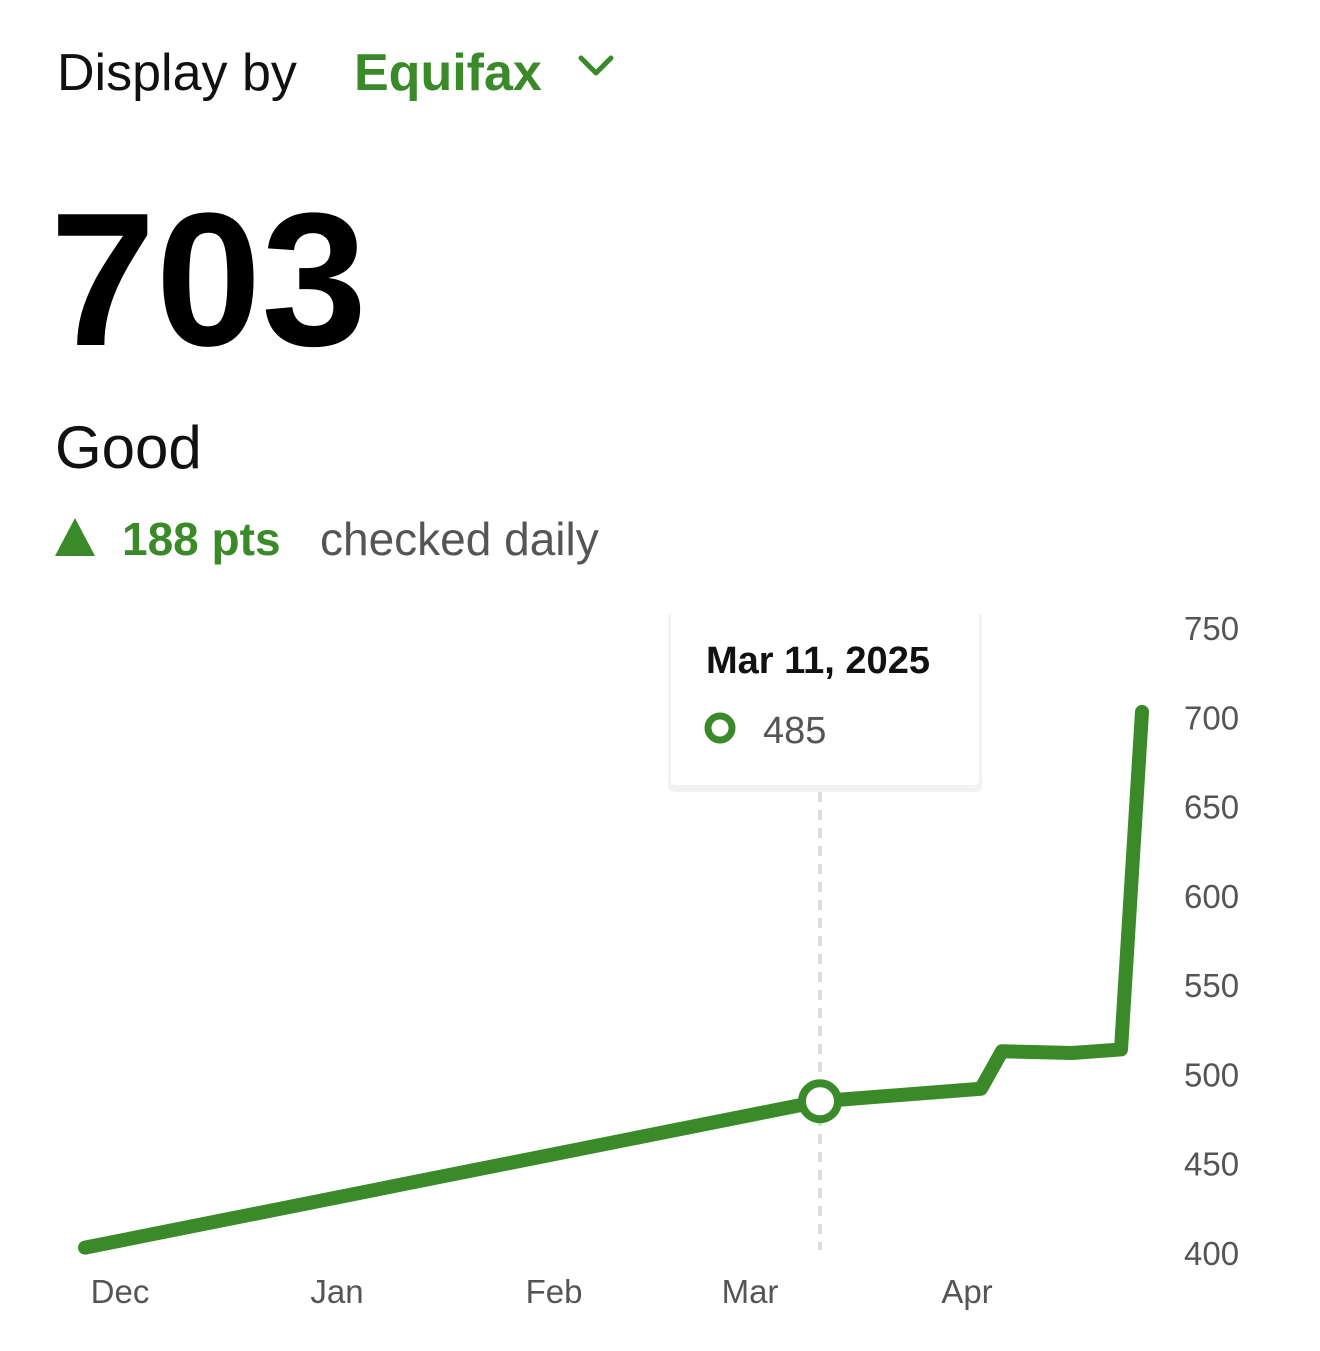 The width and height of the screenshot is (1320, 1351). I want to click on rating: Good, so click(128, 447).